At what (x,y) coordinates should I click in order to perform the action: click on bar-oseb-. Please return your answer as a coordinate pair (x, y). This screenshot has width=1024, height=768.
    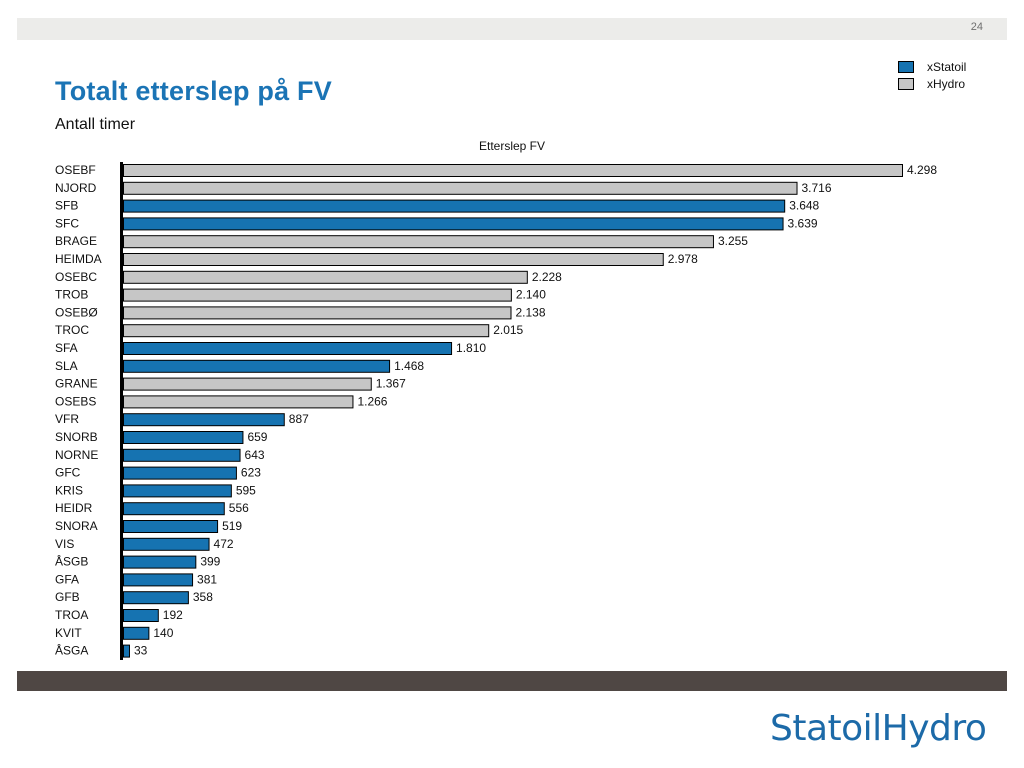
    Looking at the image, I should click on (317, 313).